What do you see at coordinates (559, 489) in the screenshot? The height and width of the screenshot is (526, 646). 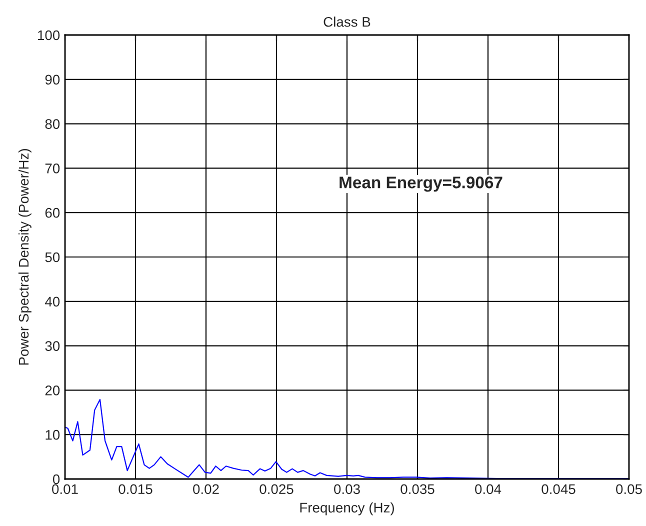 I see `x-tick-label: 0.045` at bounding box center [559, 489].